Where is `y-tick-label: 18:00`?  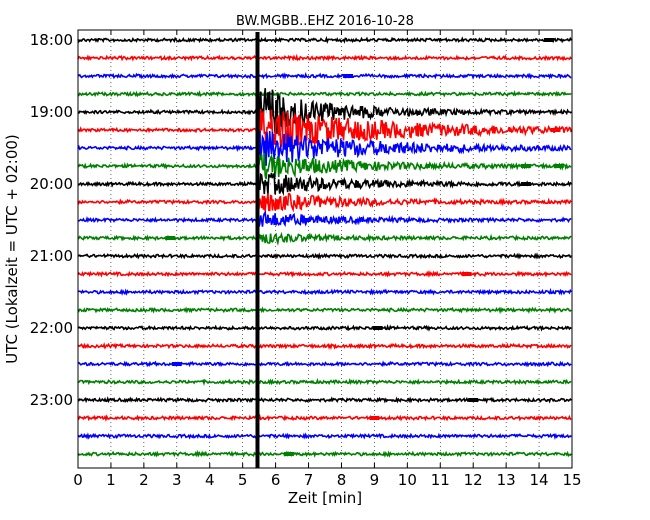 y-tick-label: 18:00 is located at coordinates (51, 40).